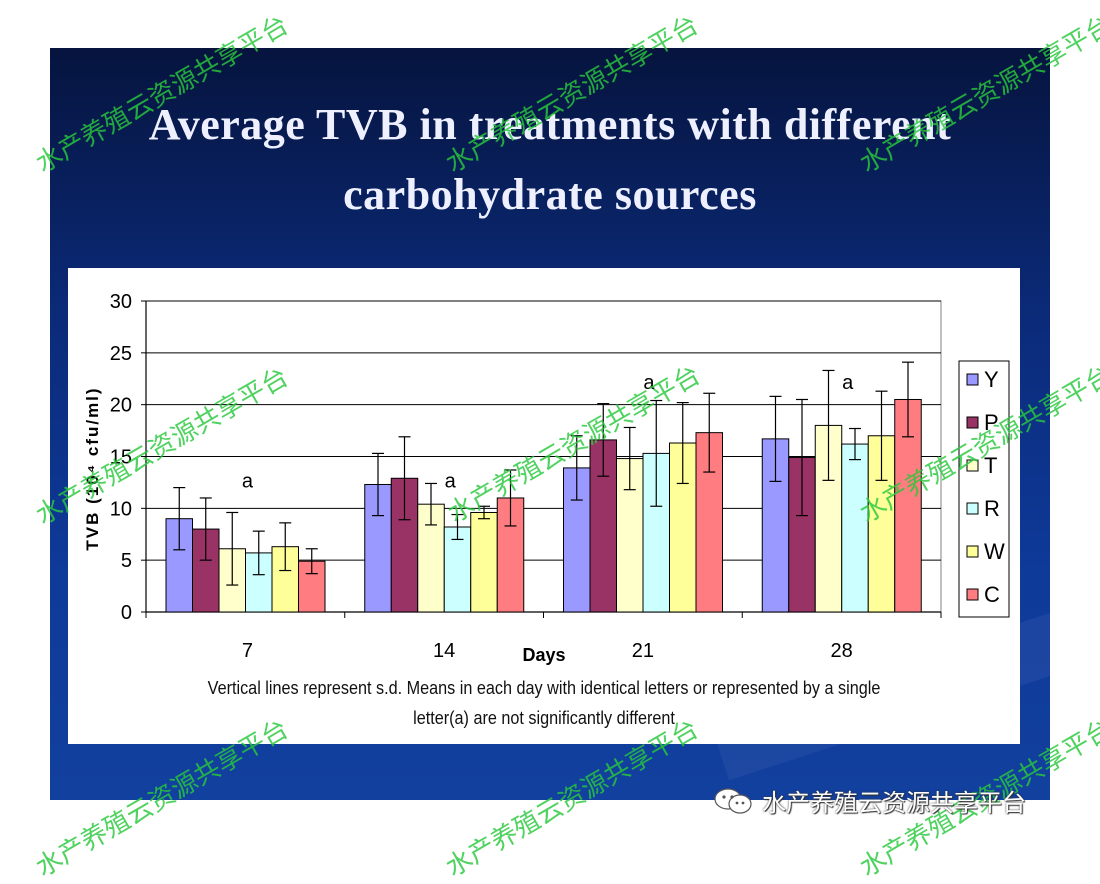 This screenshot has width=1100, height=884. I want to click on y-tick-label: 5, so click(126, 561).